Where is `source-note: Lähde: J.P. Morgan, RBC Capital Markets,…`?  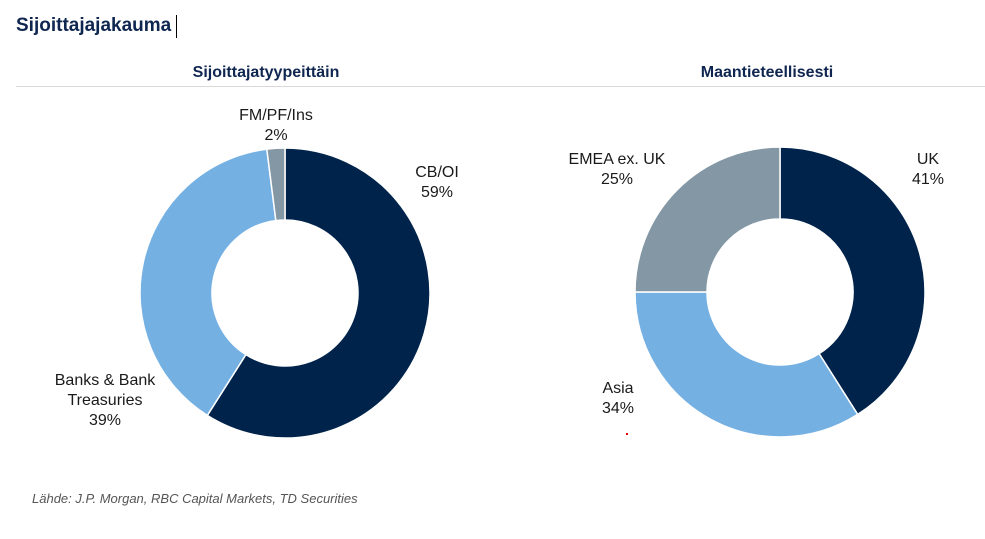
source-note: Lähde: J.P. Morgan, RBC Capital Markets,… is located at coordinates (195, 498).